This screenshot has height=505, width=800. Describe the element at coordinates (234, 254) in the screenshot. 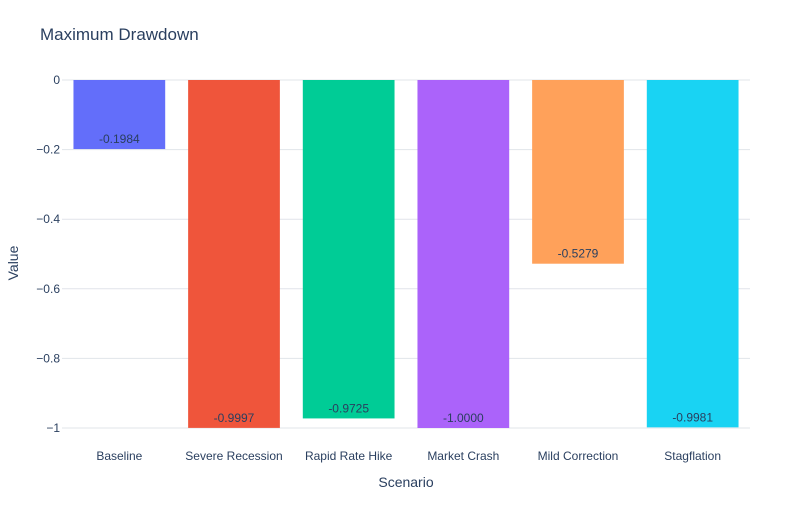

I see `bar-severe-recession` at that location.